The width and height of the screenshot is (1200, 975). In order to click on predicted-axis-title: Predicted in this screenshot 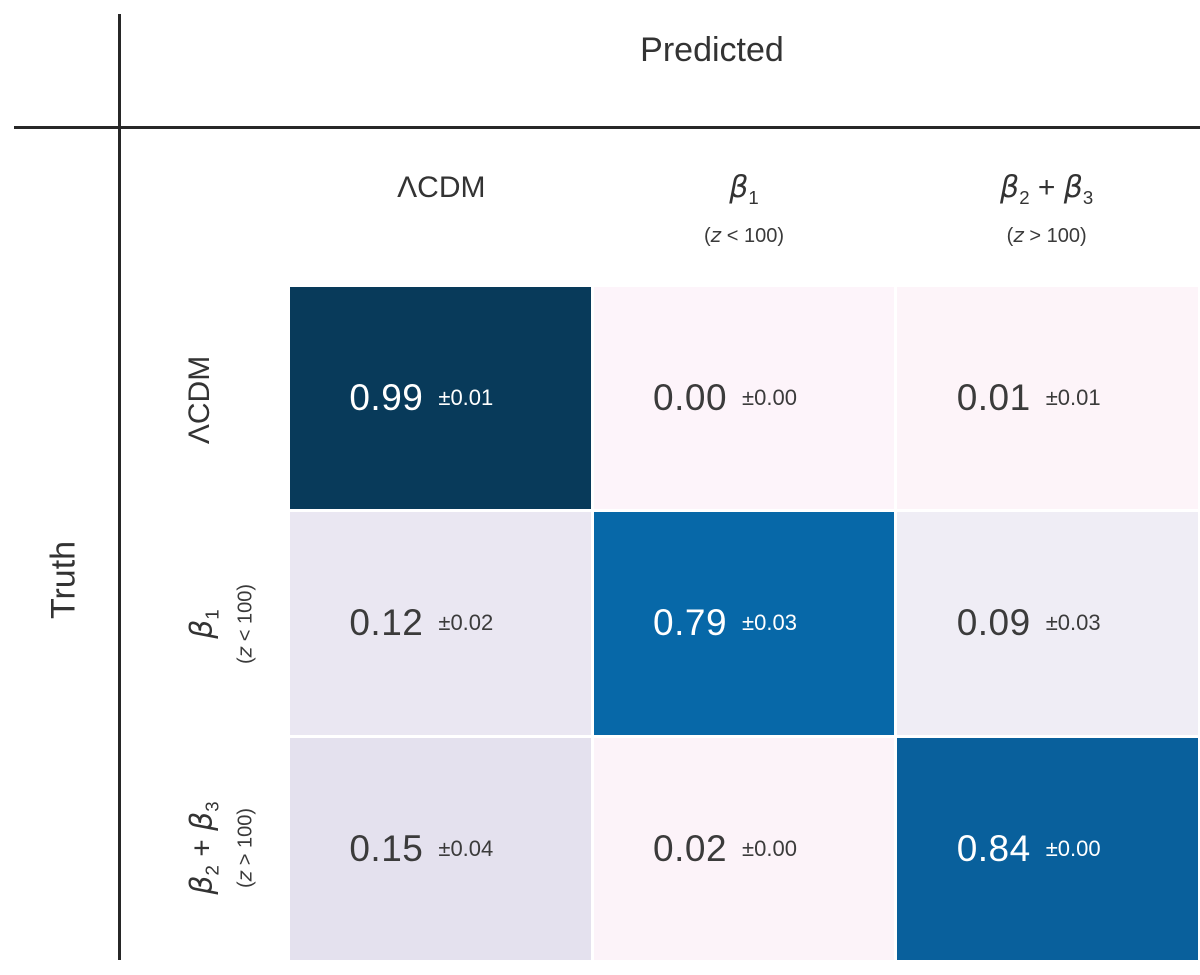, I will do `click(712, 50)`.